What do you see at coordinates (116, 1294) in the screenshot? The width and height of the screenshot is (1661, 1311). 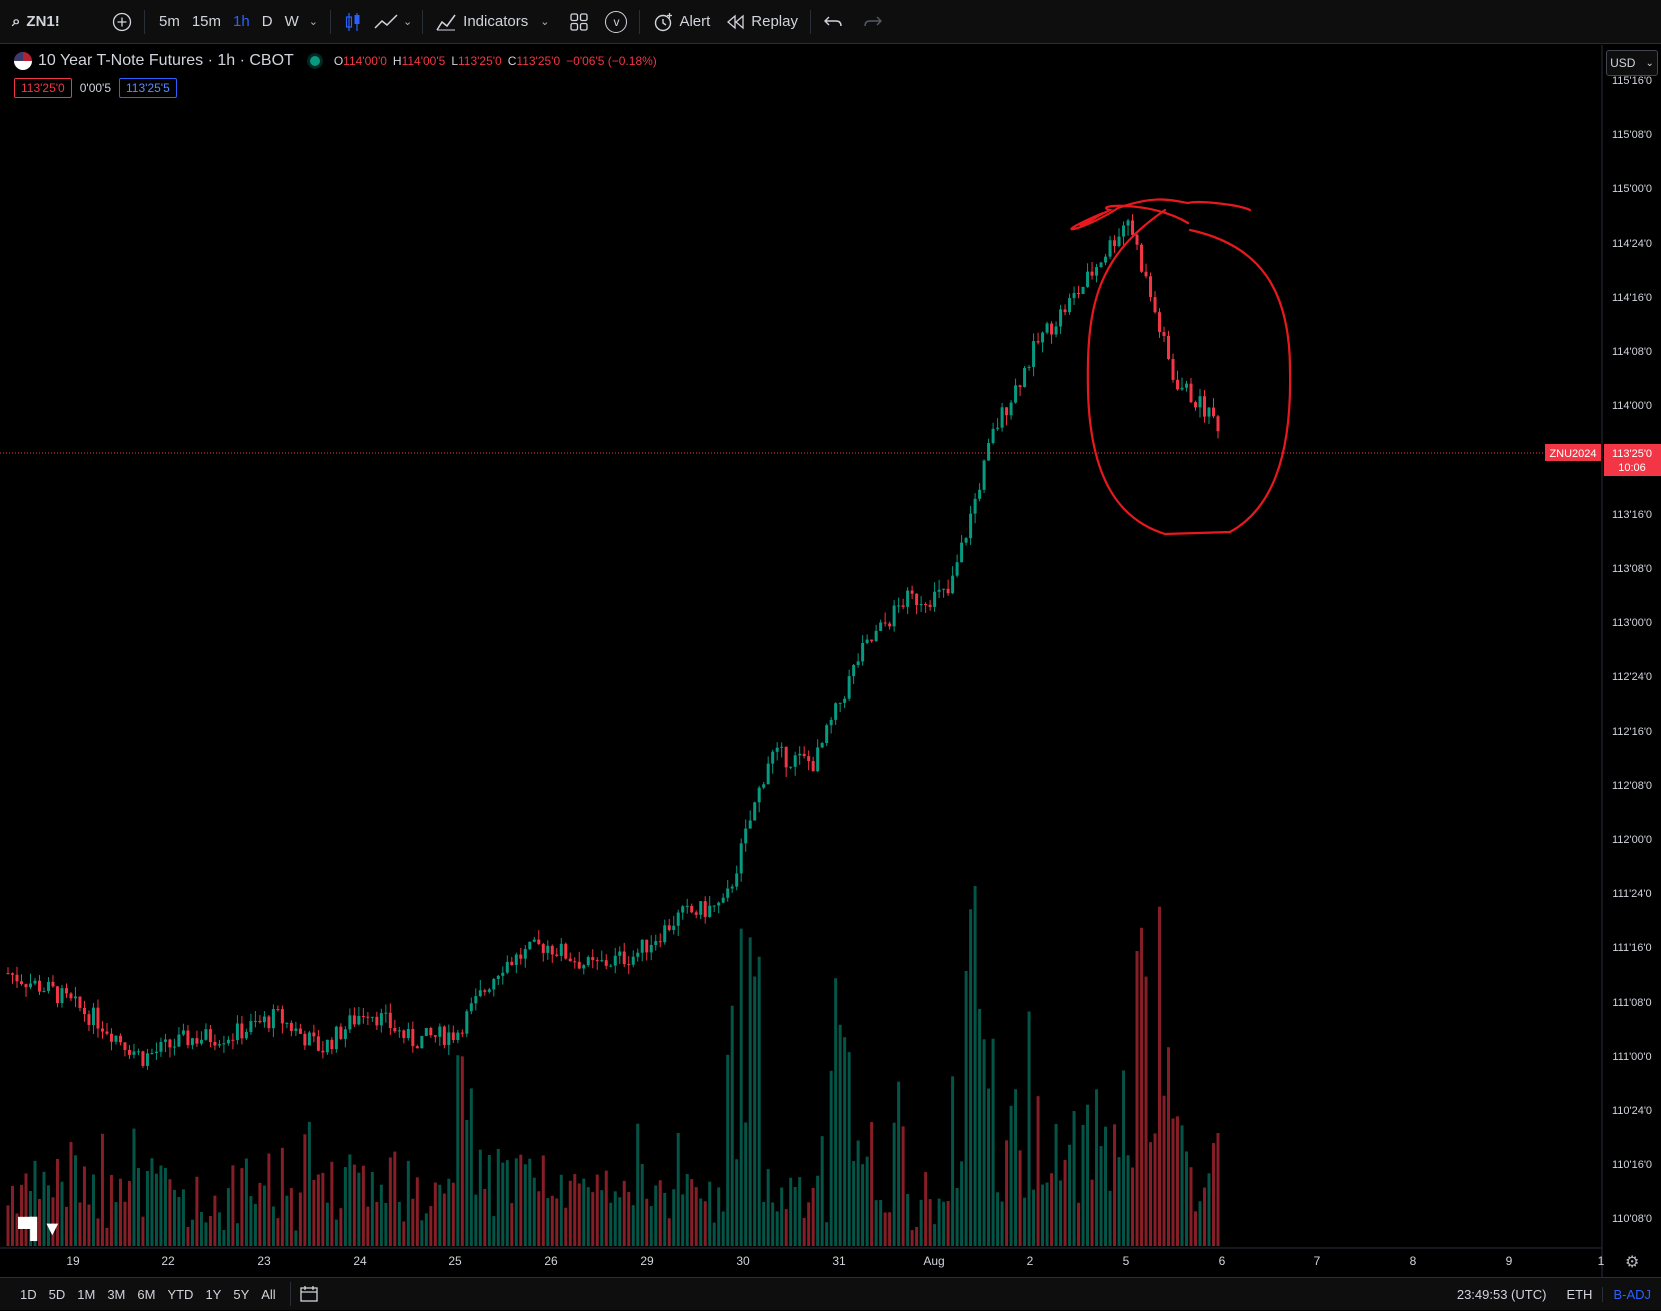 I see `range-3m: 3M` at bounding box center [116, 1294].